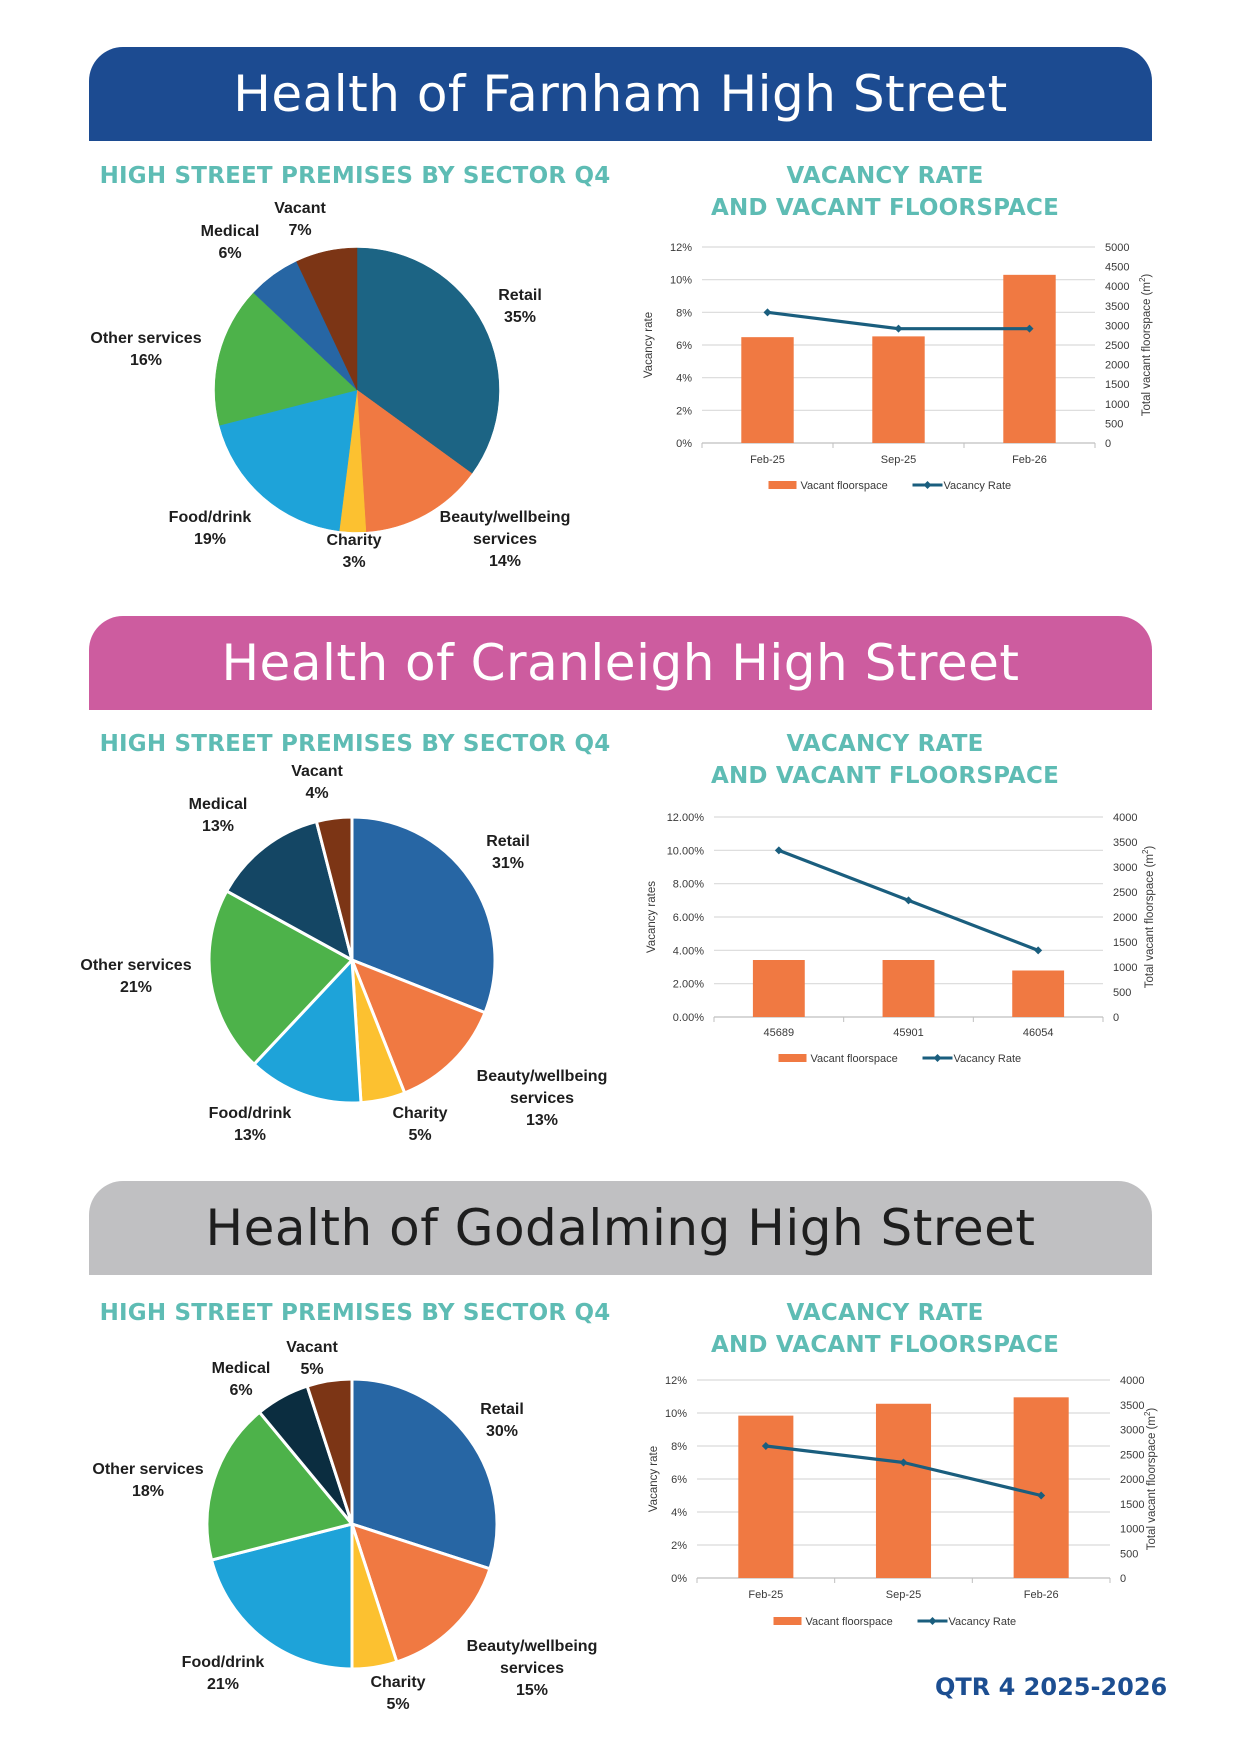  What do you see at coordinates (223, 1662) in the screenshot?
I see `pie-label-line: Food/drink` at bounding box center [223, 1662].